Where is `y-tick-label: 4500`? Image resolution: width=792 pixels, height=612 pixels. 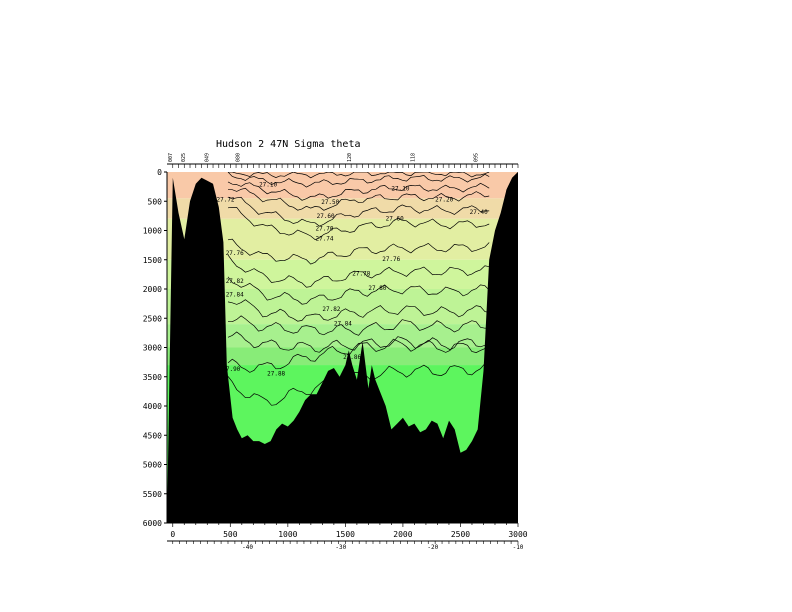 y-tick-label: 4500 is located at coordinates (152, 435).